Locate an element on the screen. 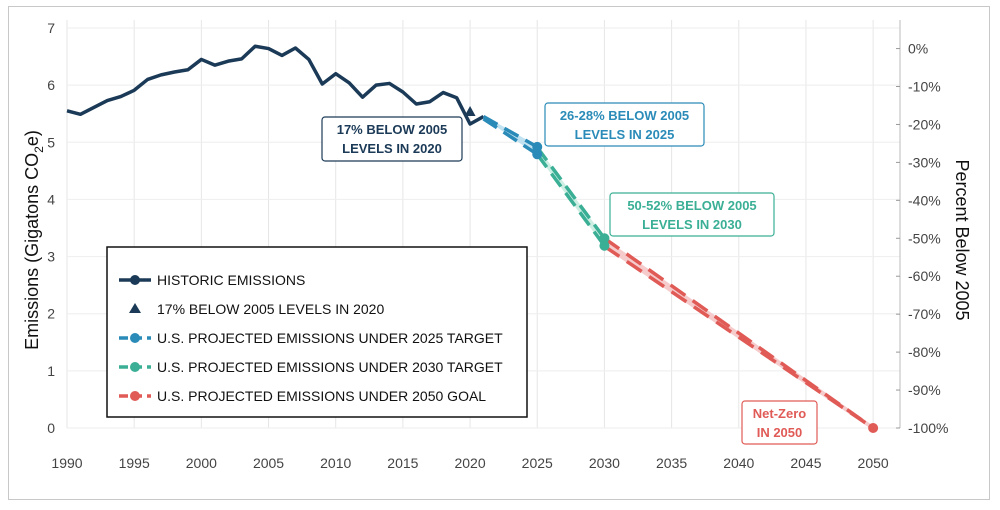  series-line-2025-lower is located at coordinates (510, 136).